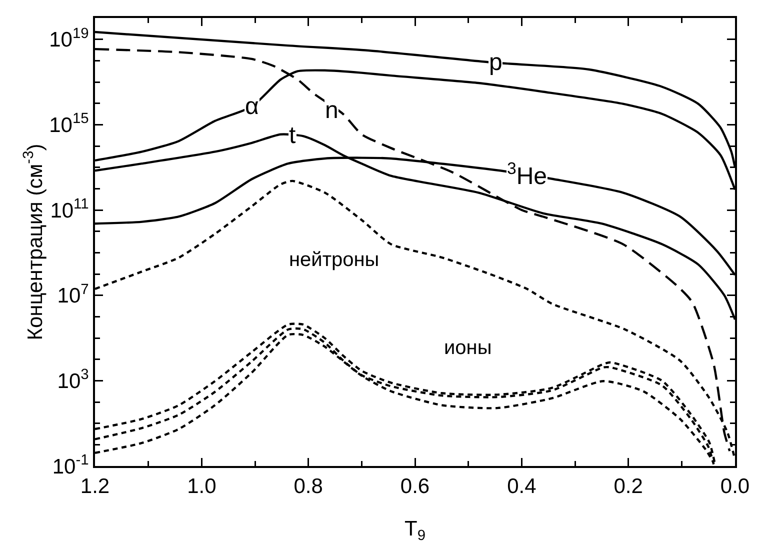 The image size is (763, 544). I want to click on x-tick-label: 0.8, so click(308, 486).